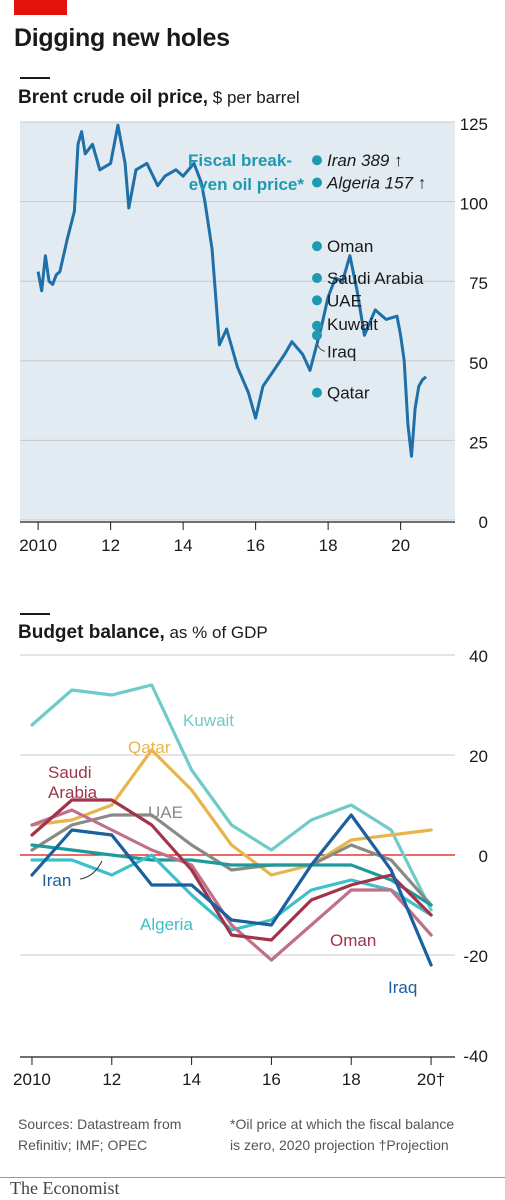 Image resolution: width=505 pixels, height=1200 pixels. Describe the element at coordinates (400, 545) in the screenshot. I see `x-tick-label: 20` at that location.